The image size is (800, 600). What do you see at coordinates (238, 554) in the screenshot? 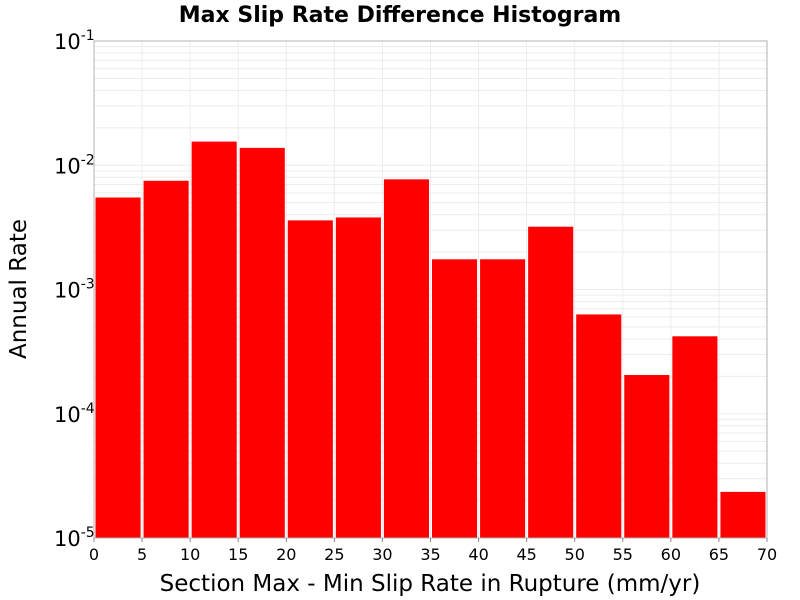
I see `x-tick-label: 15` at bounding box center [238, 554].